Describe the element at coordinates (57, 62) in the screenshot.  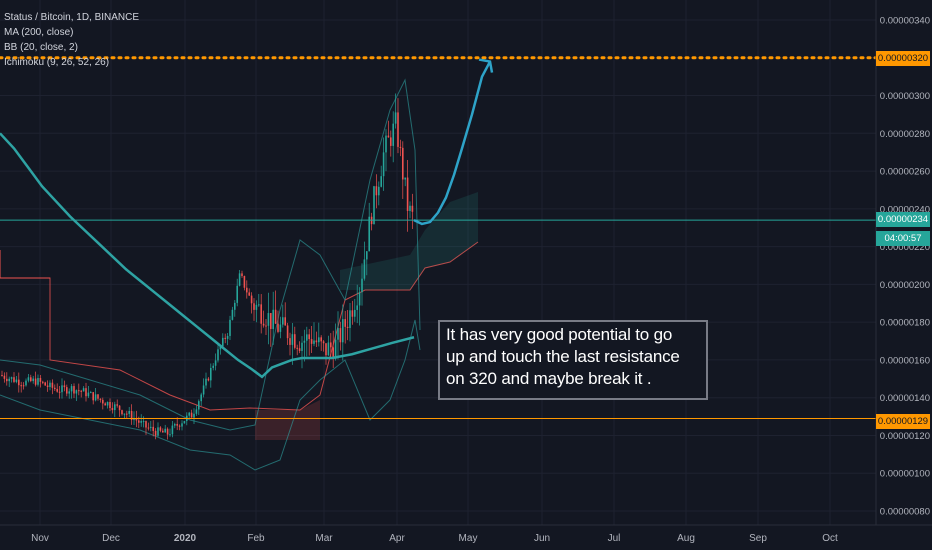
I see `legend-ichimoku: Ichimoku (9, 26, 52, 26)` at that location.